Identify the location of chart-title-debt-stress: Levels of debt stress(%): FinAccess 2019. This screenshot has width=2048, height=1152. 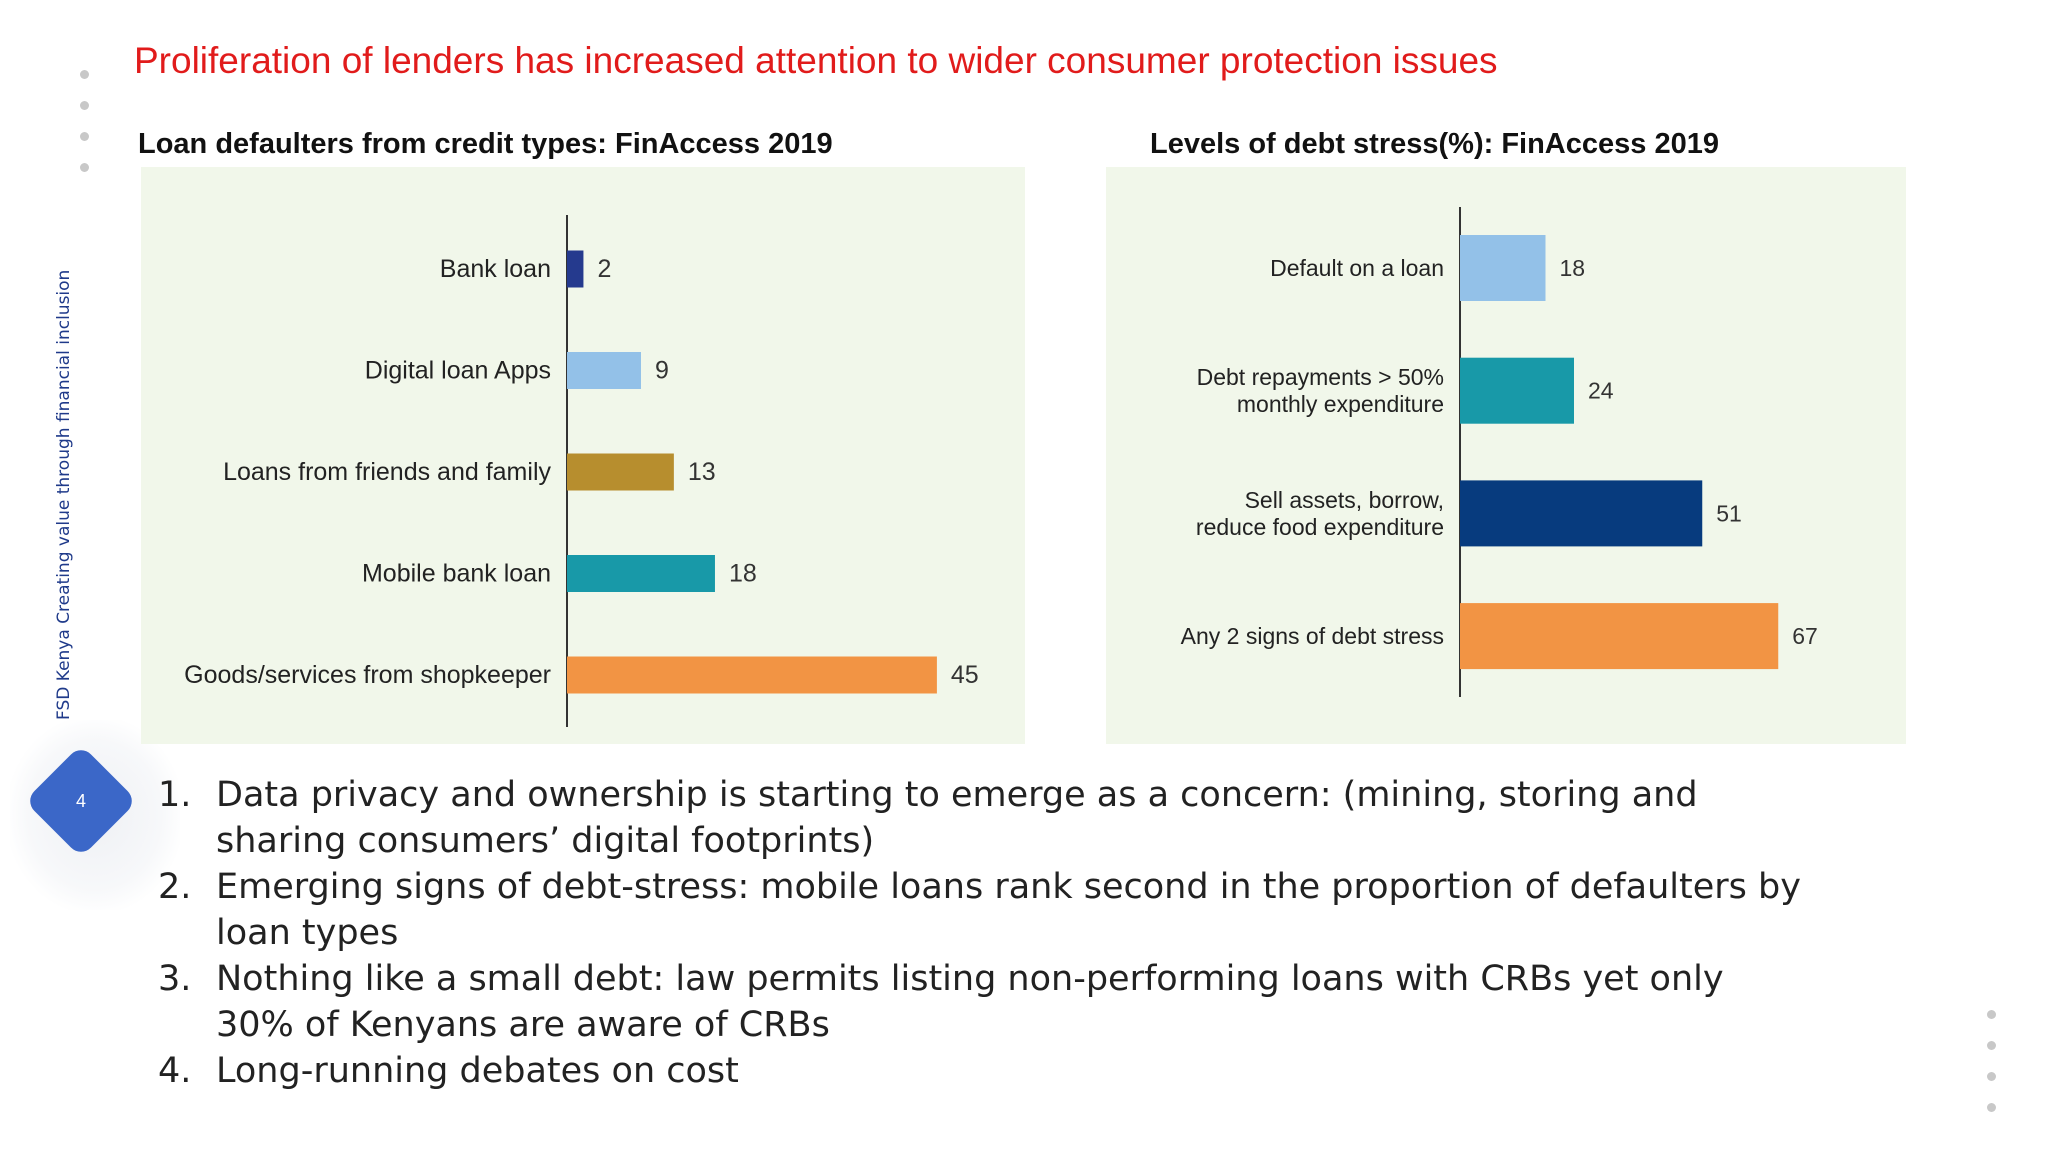
(1434, 144).